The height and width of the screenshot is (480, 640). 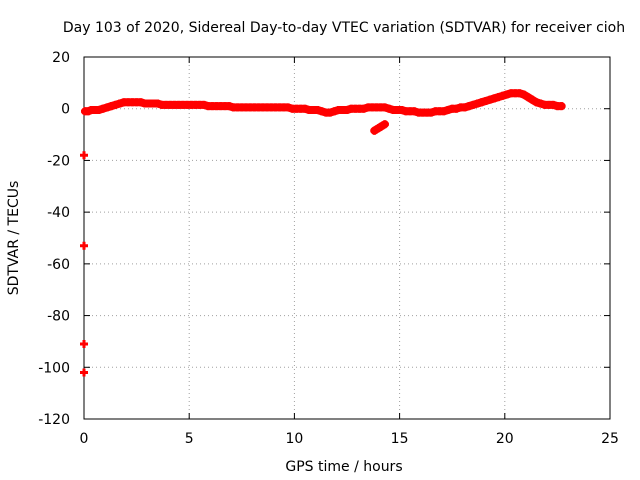 What do you see at coordinates (14, 238) in the screenshot?
I see `y-axis-label: SDTVAR / TECUs` at bounding box center [14, 238].